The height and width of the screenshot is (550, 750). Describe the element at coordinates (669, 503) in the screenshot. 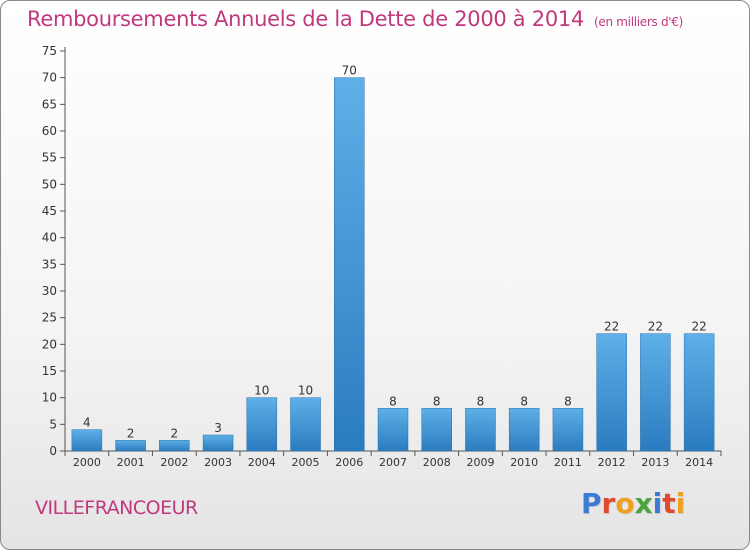

I see `logo-letter: t` at that location.